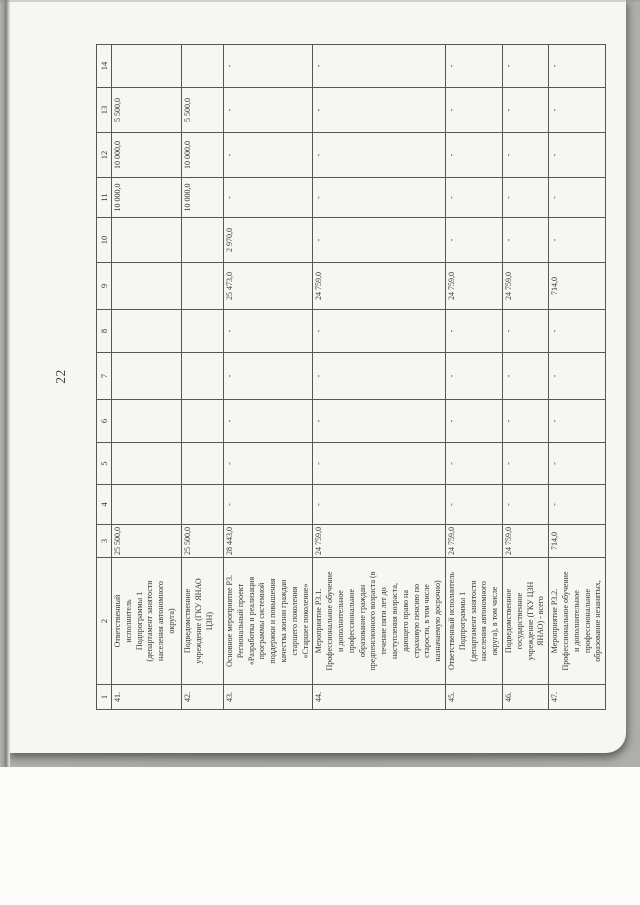 Image resolution: width=640 pixels, height=905 pixels. I want to click on value-cell: 25 473,0, so click(268, 286).